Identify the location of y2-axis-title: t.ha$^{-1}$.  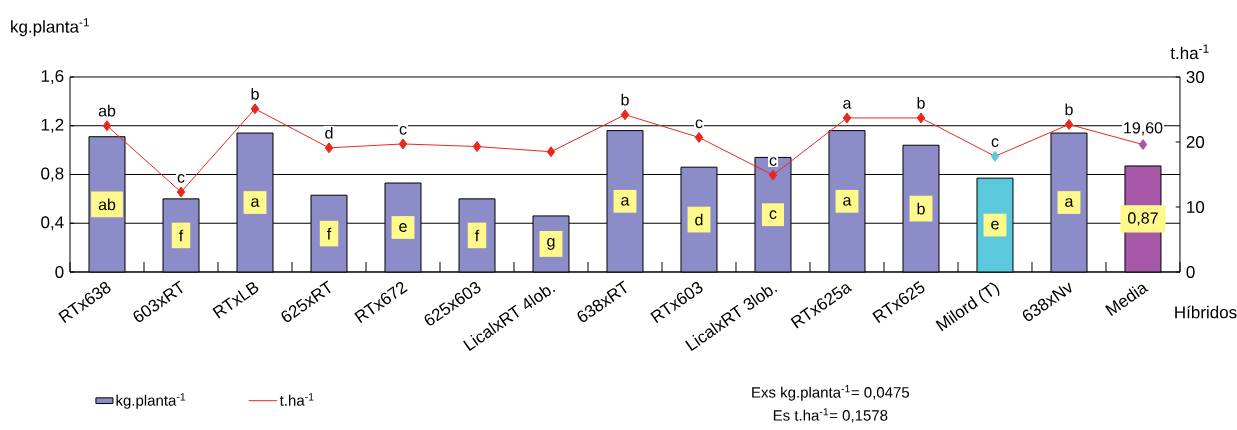
(1189, 52).